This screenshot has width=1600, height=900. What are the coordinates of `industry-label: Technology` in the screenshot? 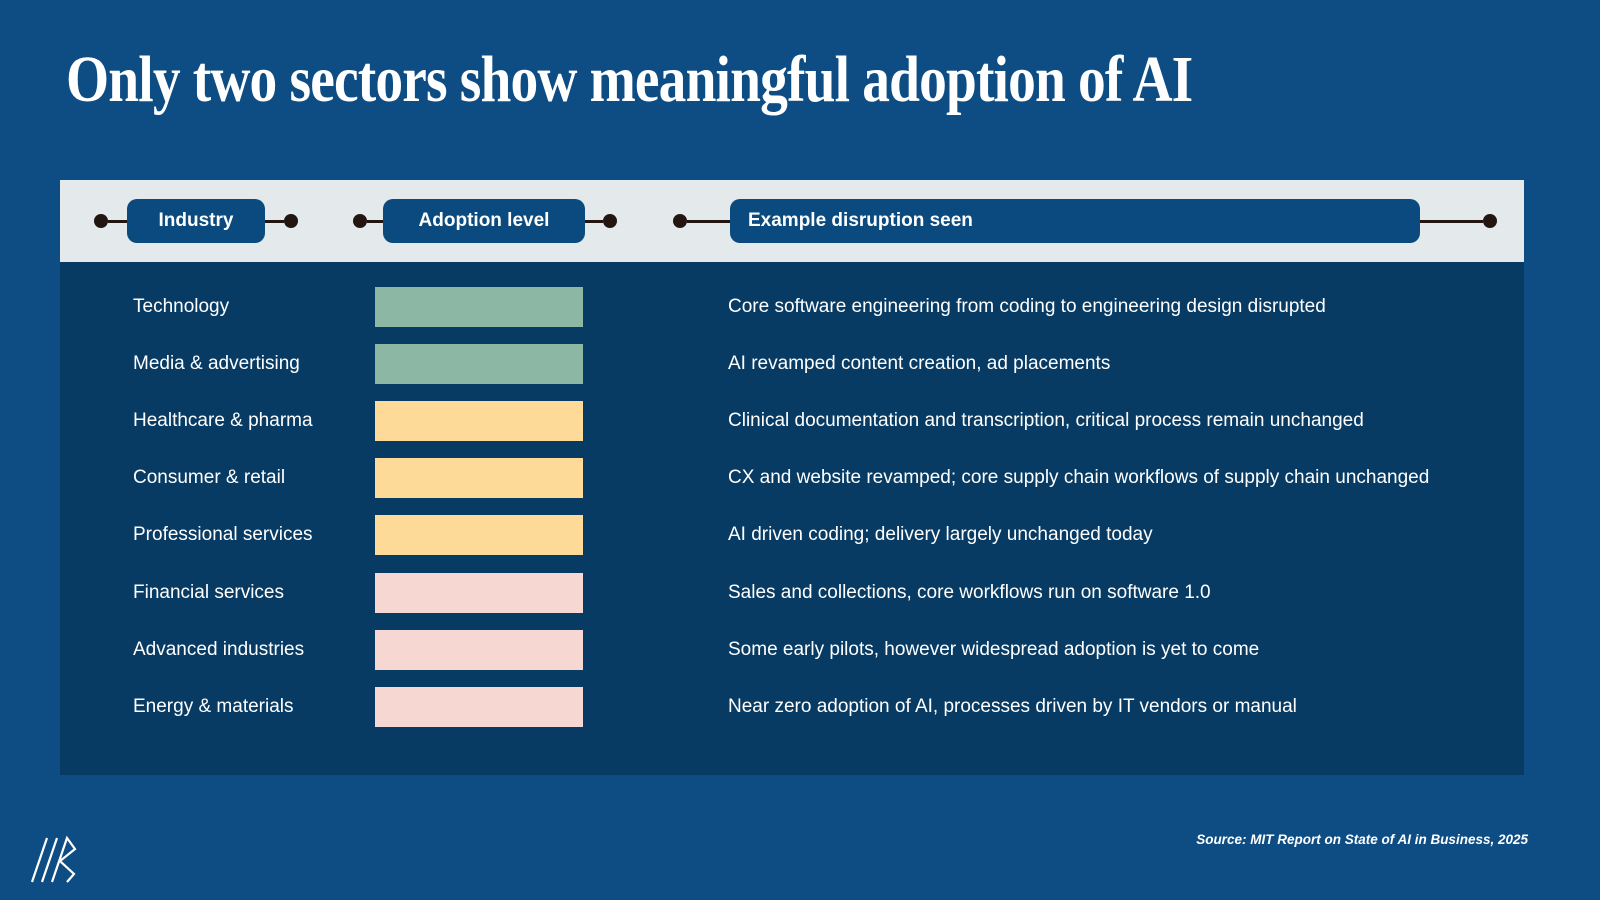 It's located at (181, 306).